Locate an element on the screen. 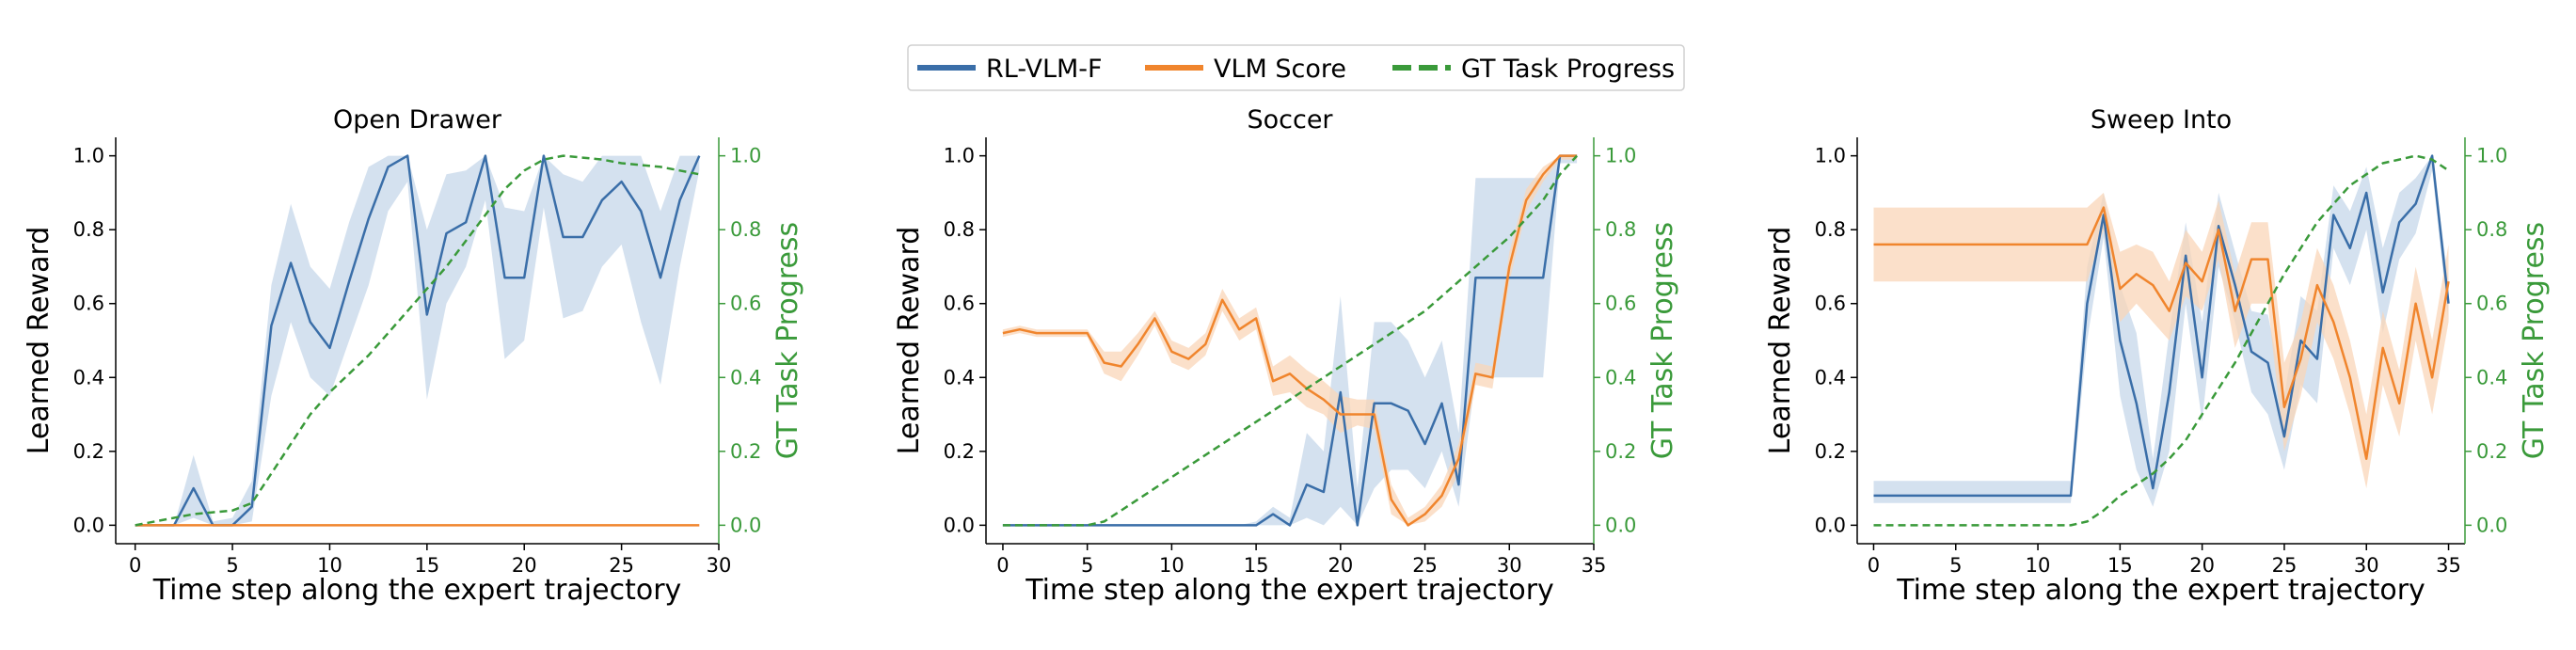 This screenshot has height=650, width=2576. panel-title: Soccer is located at coordinates (1290, 120).